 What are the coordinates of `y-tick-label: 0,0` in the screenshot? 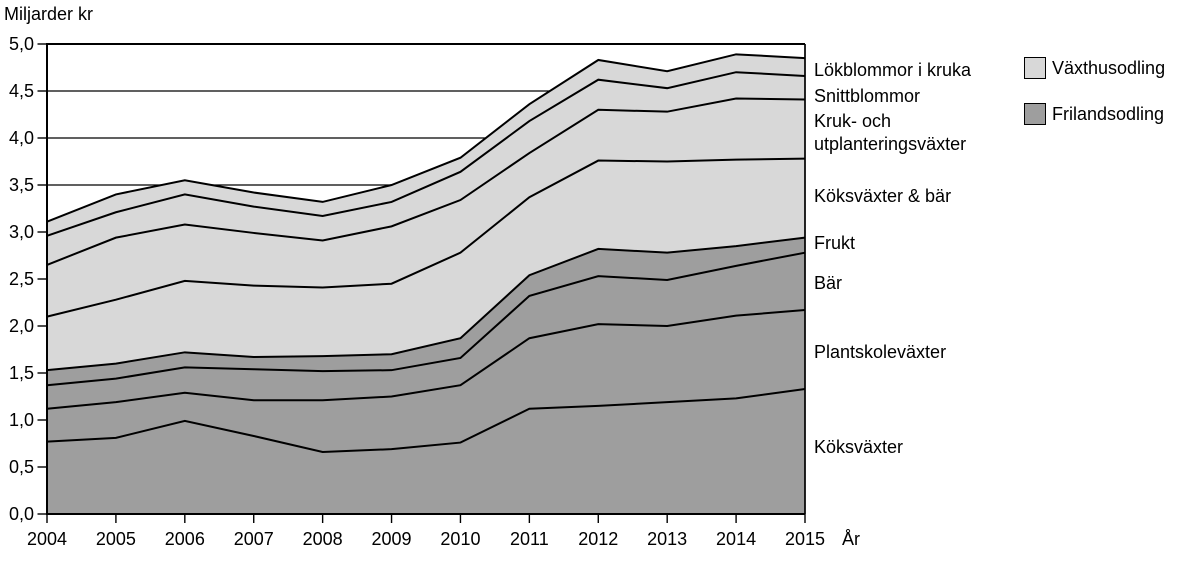 It's located at (21, 514).